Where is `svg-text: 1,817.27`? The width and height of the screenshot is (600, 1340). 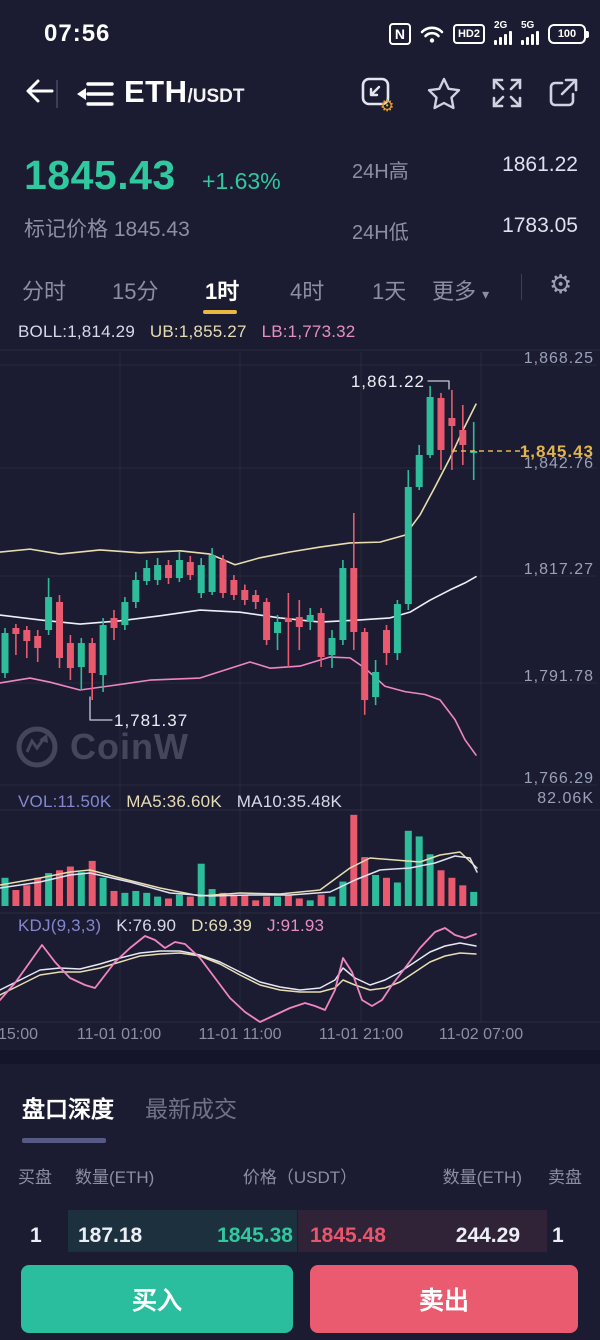 svg-text: 1,817.27 is located at coordinates (559, 569).